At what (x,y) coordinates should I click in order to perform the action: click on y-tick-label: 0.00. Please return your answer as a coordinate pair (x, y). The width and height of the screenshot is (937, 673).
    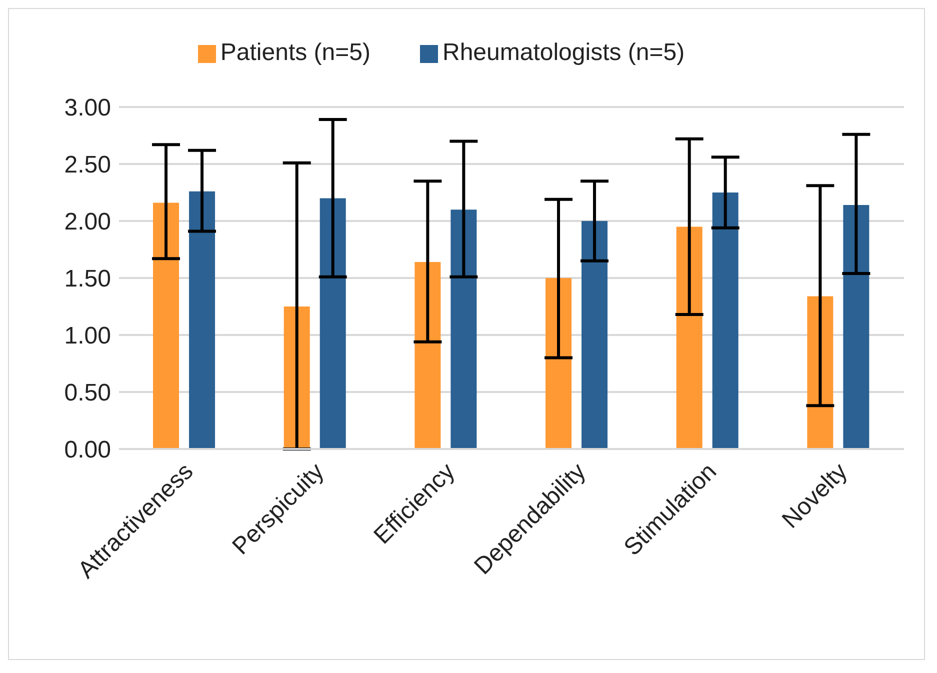
    Looking at the image, I should click on (87, 450).